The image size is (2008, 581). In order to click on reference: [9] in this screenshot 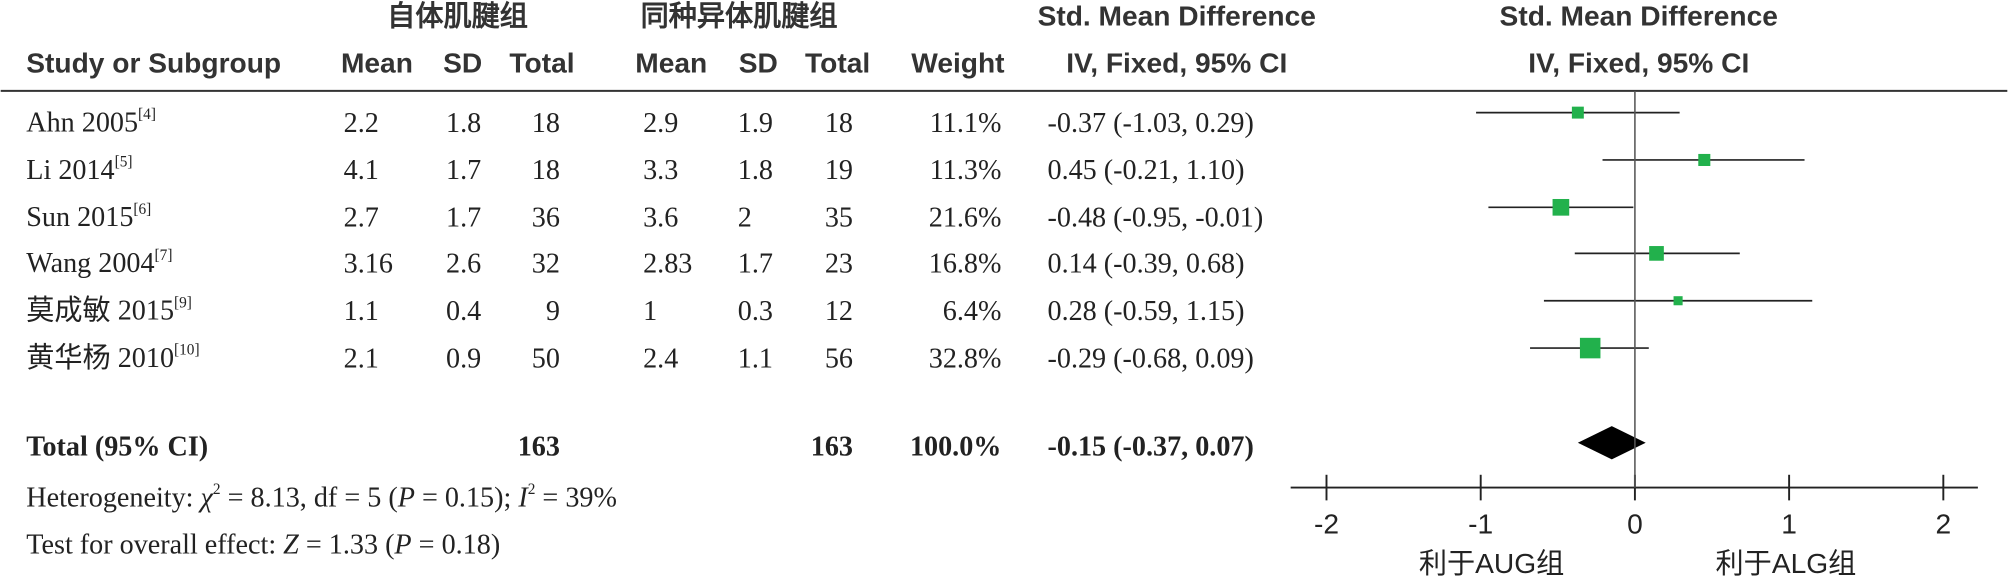, I will do `click(183, 302)`.